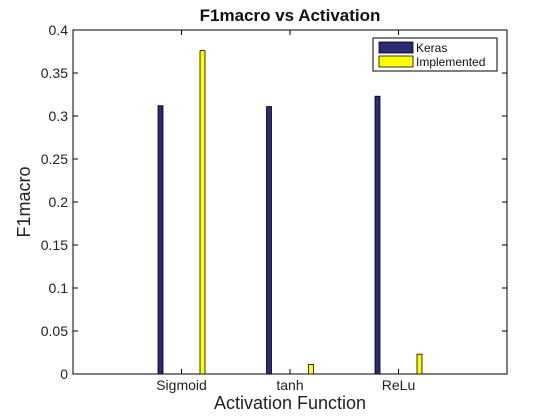 The width and height of the screenshot is (560, 420). I want to click on x-tick-label: tanh, so click(289, 385).